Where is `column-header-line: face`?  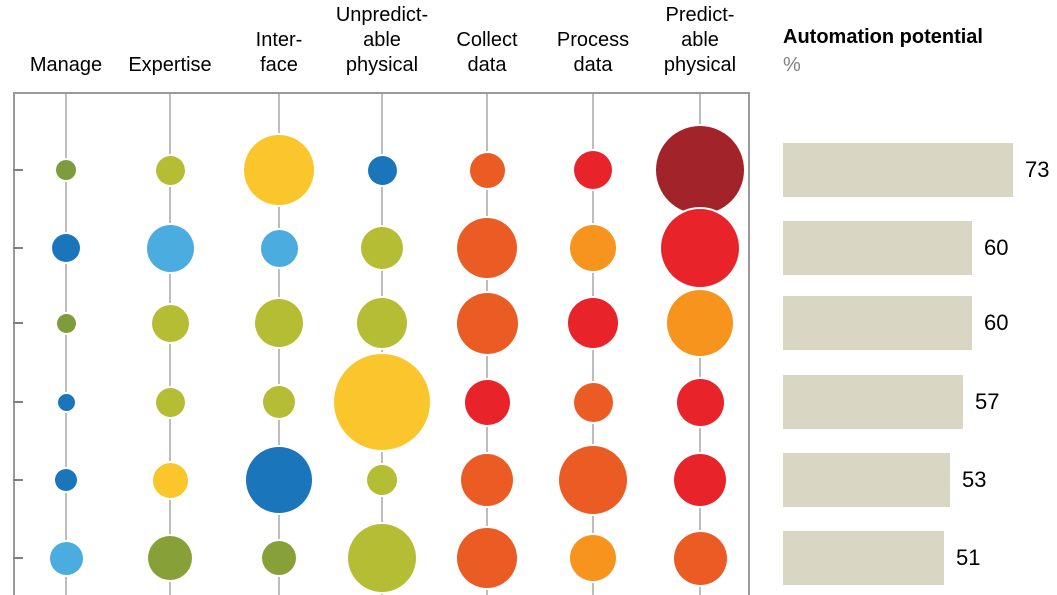 column-header-line: face is located at coordinates (279, 65).